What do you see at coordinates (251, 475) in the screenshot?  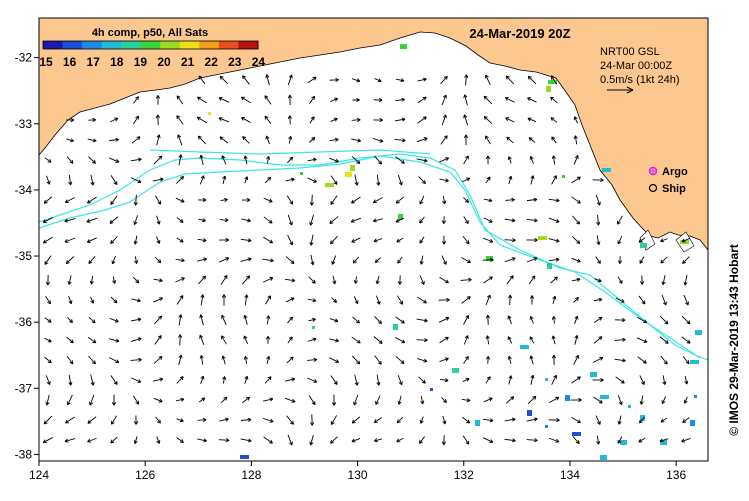 I see `x-tick-label: 128` at bounding box center [251, 475].